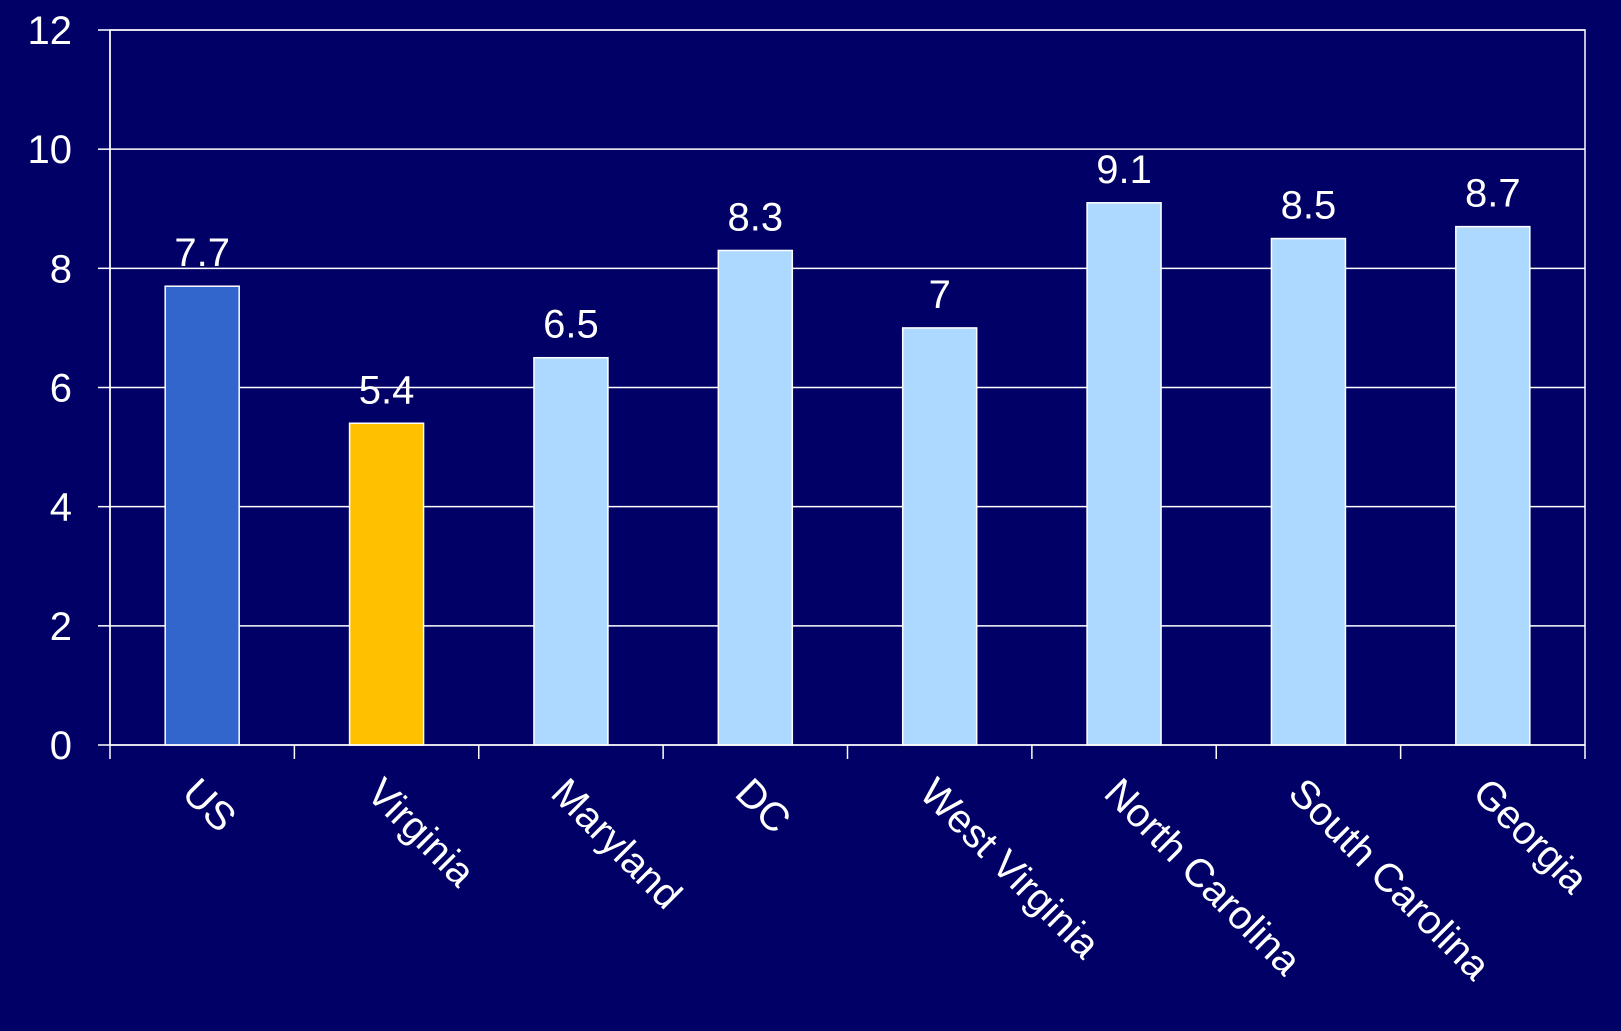 The height and width of the screenshot is (1031, 1621). I want to click on bar-west-virginia, so click(939, 536).